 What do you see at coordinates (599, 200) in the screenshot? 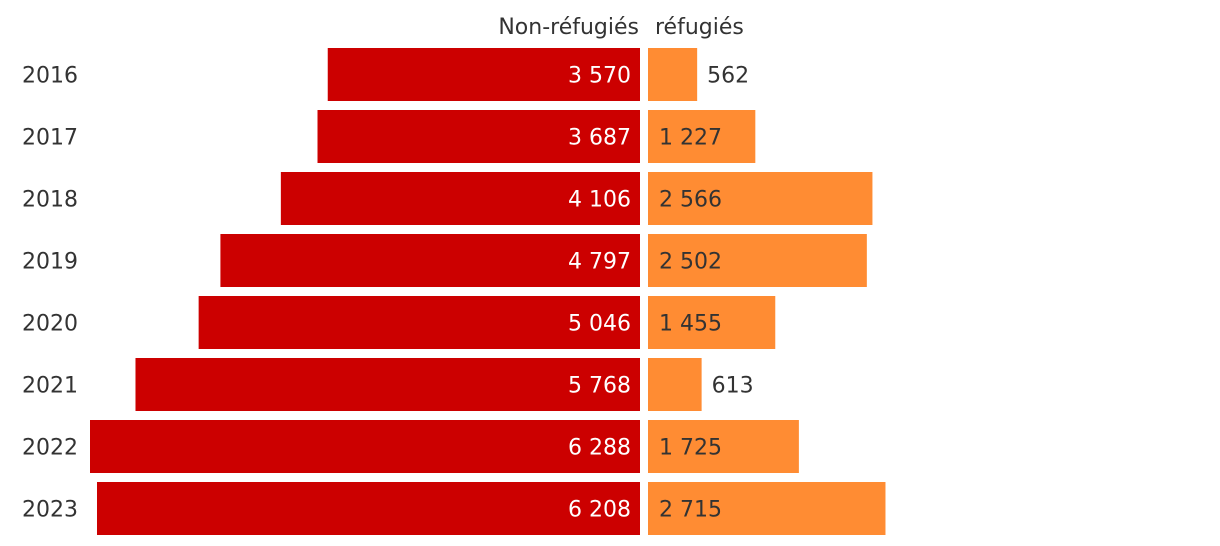
I see `value-label-non-refugies: 4 106` at bounding box center [599, 200].